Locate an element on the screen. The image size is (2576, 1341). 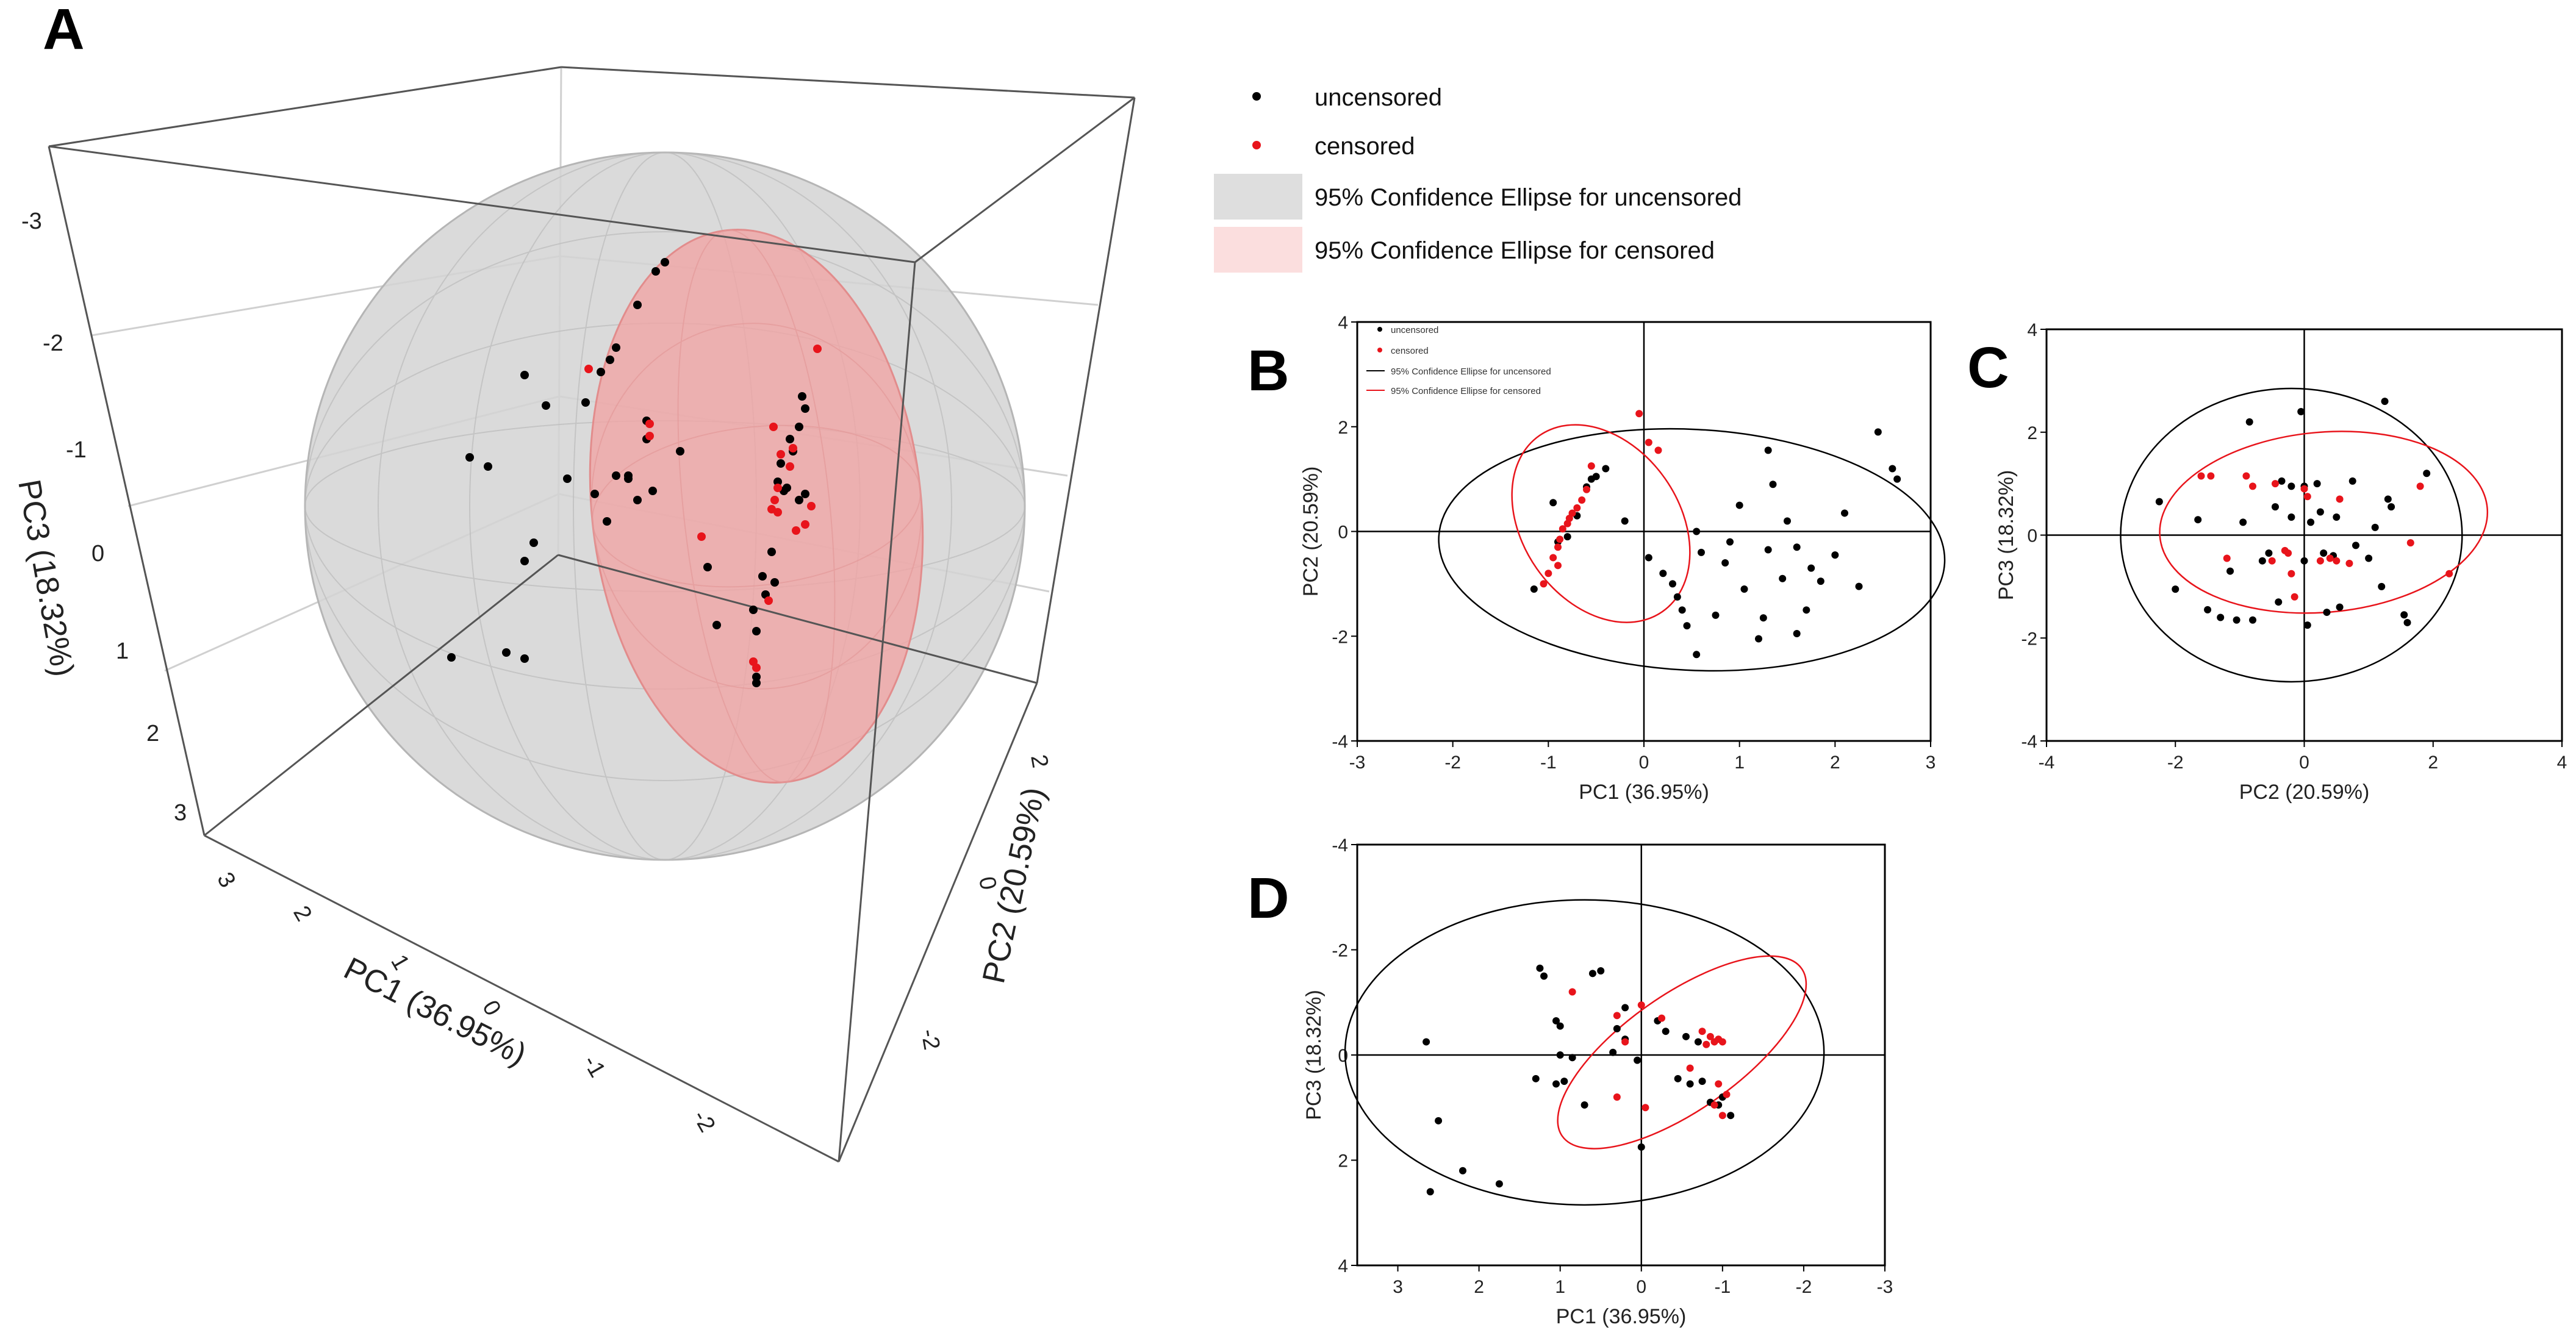
x-tick: -2 is located at coordinates (704, 1121).